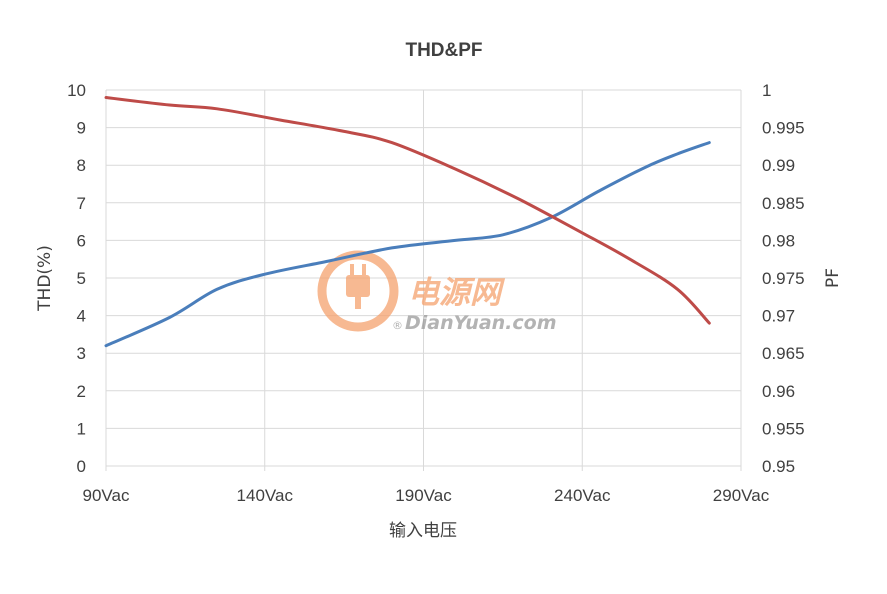  I want to click on right-tick-label: 0.98, so click(778, 240).